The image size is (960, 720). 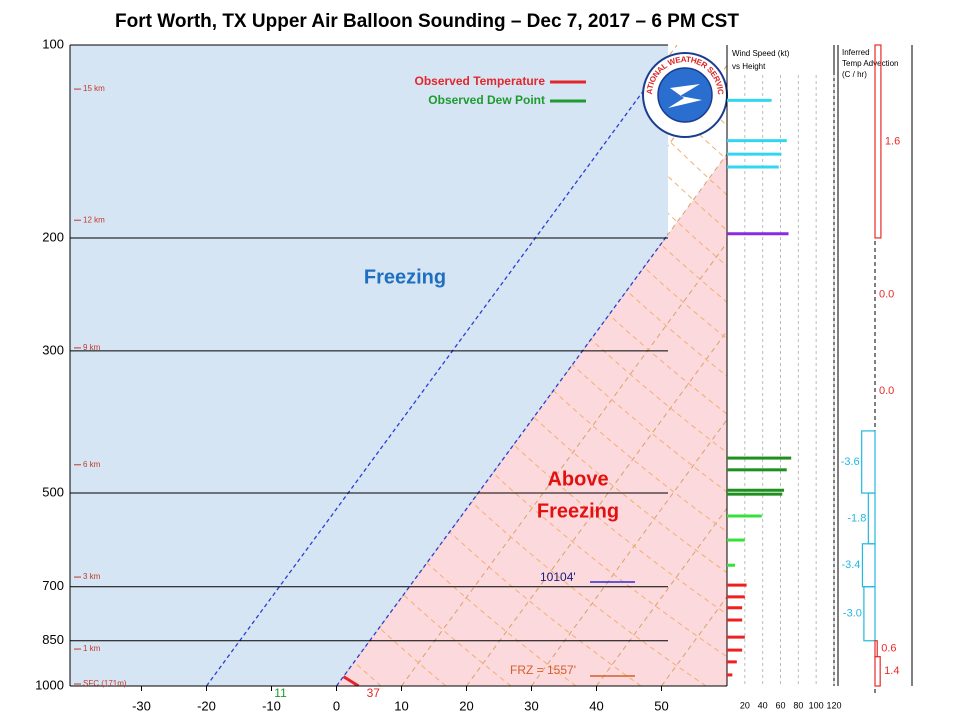 What do you see at coordinates (486, 100) in the screenshot?
I see `legend-label: Observed Dew Point` at bounding box center [486, 100].